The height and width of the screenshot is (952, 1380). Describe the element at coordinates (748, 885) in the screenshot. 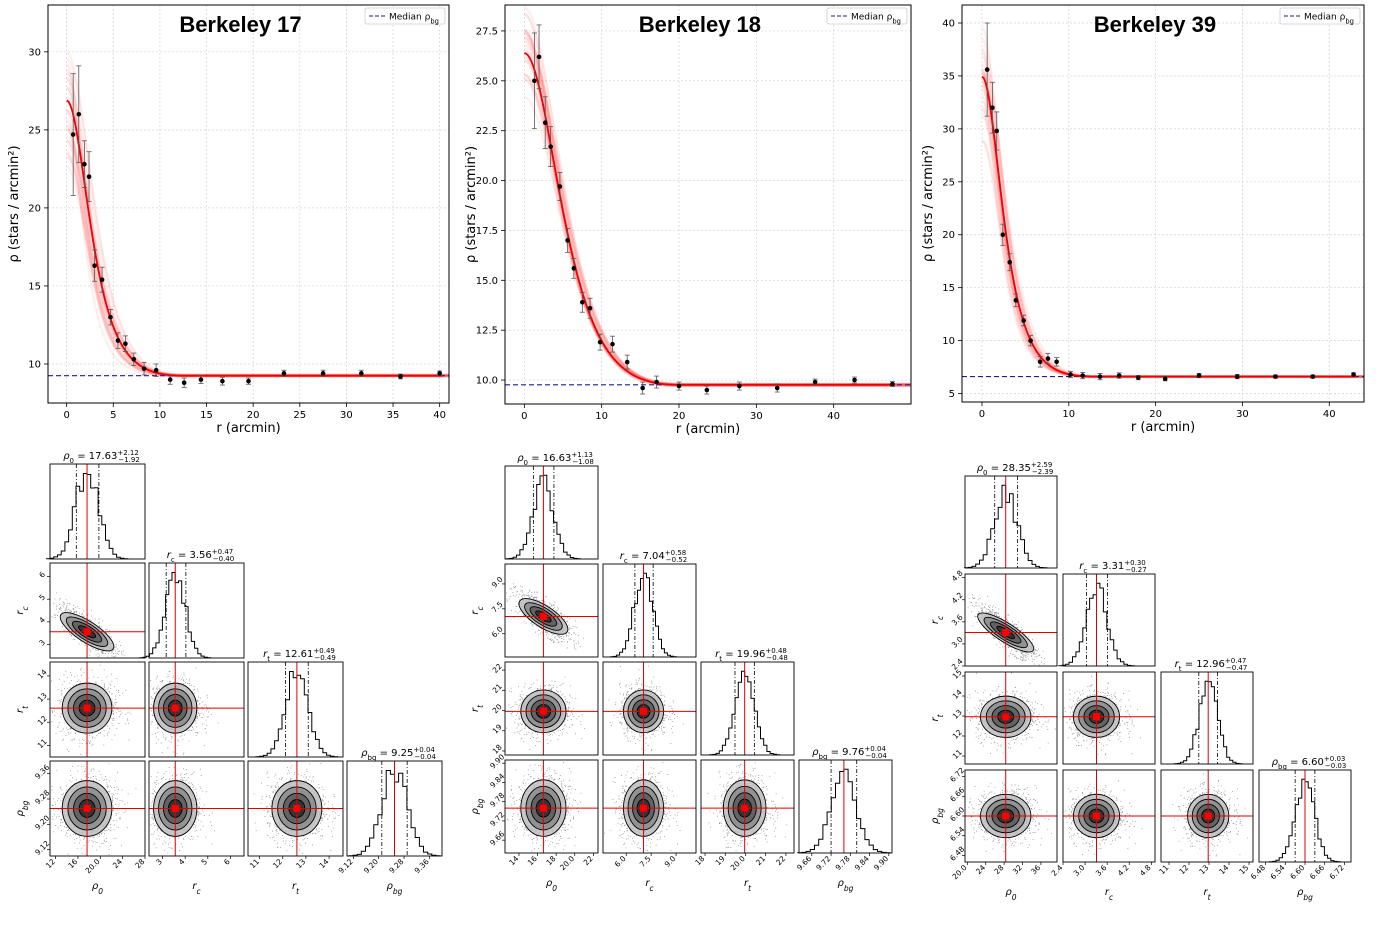

I see `corner-x-label: rt` at that location.